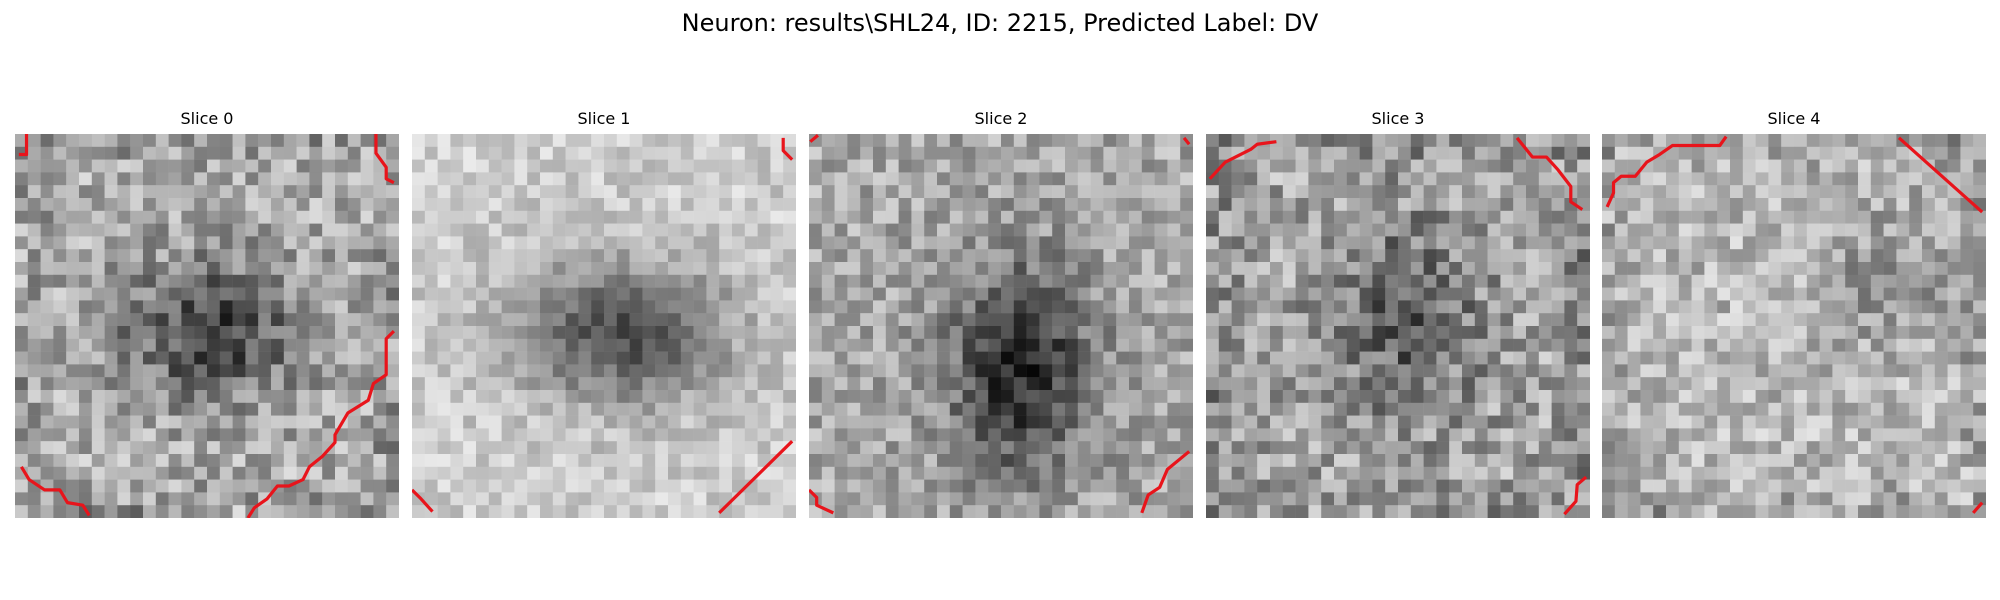 The height and width of the screenshot is (600, 2000). I want to click on slice-panel-4: Slice 4, so click(1794, 314).